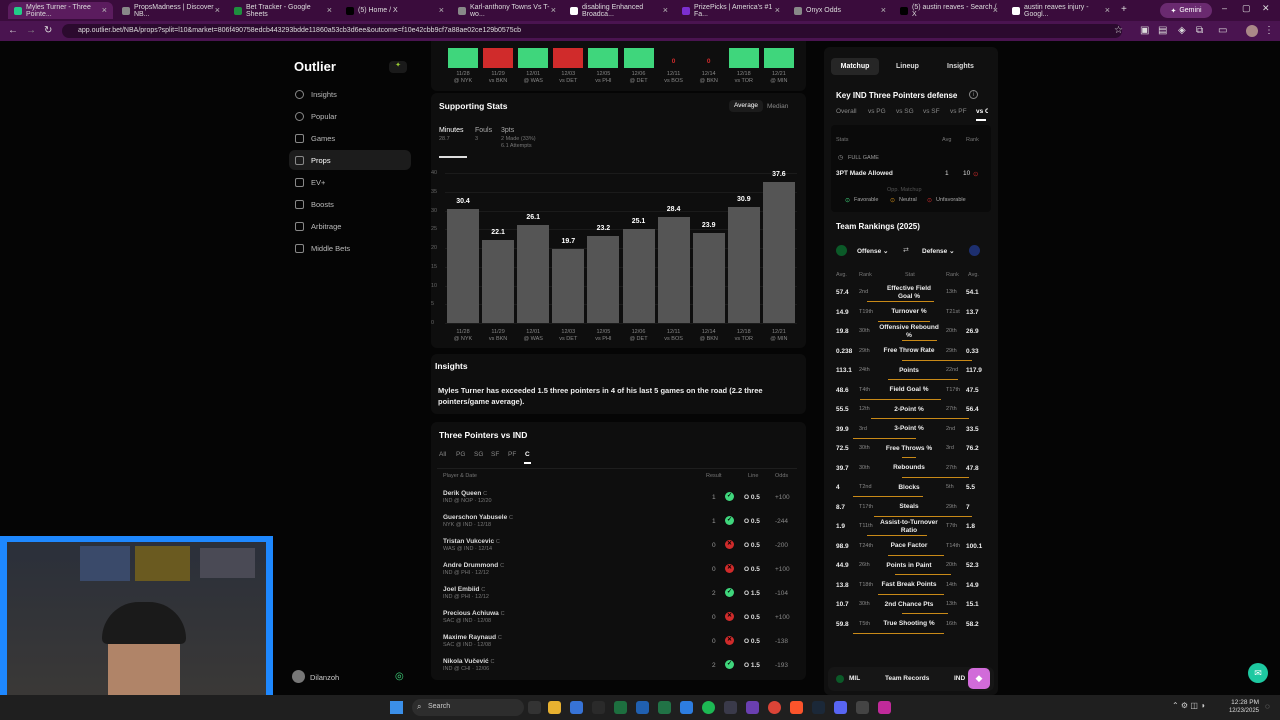  Describe the element at coordinates (1182, 30) in the screenshot. I see `extension-icon: ◈` at that location.